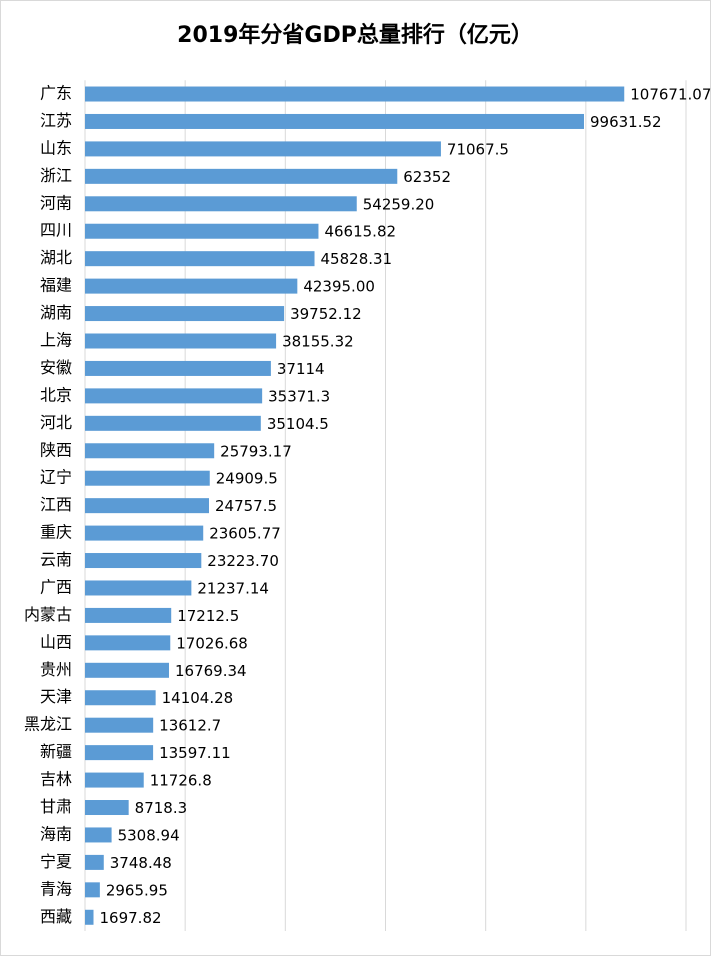  What do you see at coordinates (137, 890) in the screenshot?
I see `data-label: 2965.95` at bounding box center [137, 890].